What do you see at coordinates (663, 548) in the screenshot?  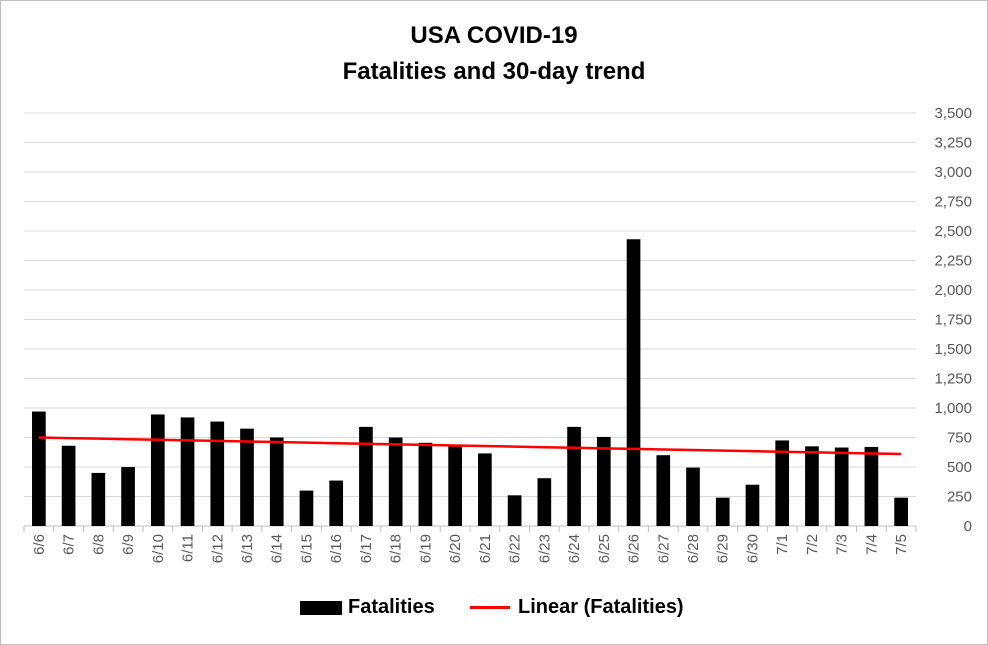 I see `x-tick-label: 6/27` at bounding box center [663, 548].